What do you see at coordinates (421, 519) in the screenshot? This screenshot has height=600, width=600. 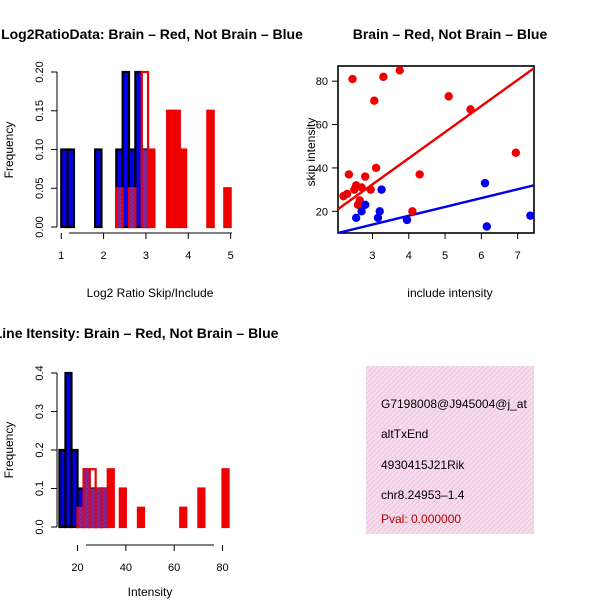 I see `info-pval: Pval: 0.000000` at bounding box center [421, 519].